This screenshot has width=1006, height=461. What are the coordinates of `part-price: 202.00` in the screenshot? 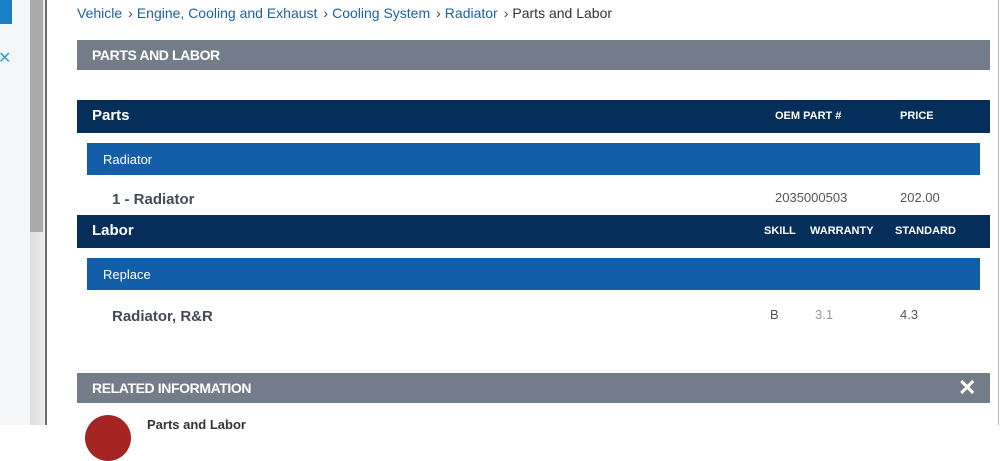 It's located at (920, 197).